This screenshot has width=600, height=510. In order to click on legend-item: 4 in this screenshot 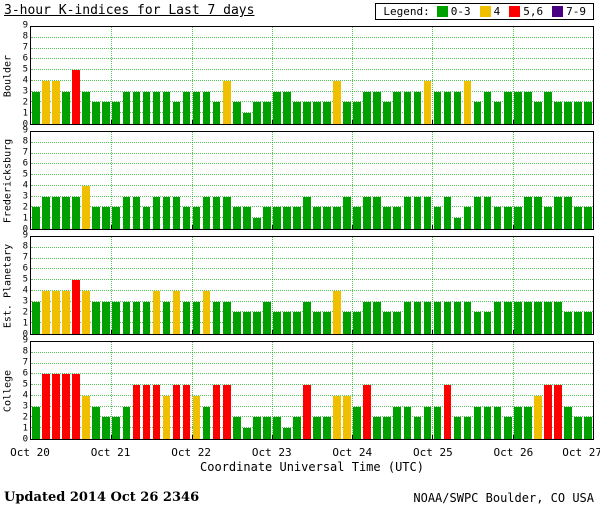, I will do `click(489, 11)`.